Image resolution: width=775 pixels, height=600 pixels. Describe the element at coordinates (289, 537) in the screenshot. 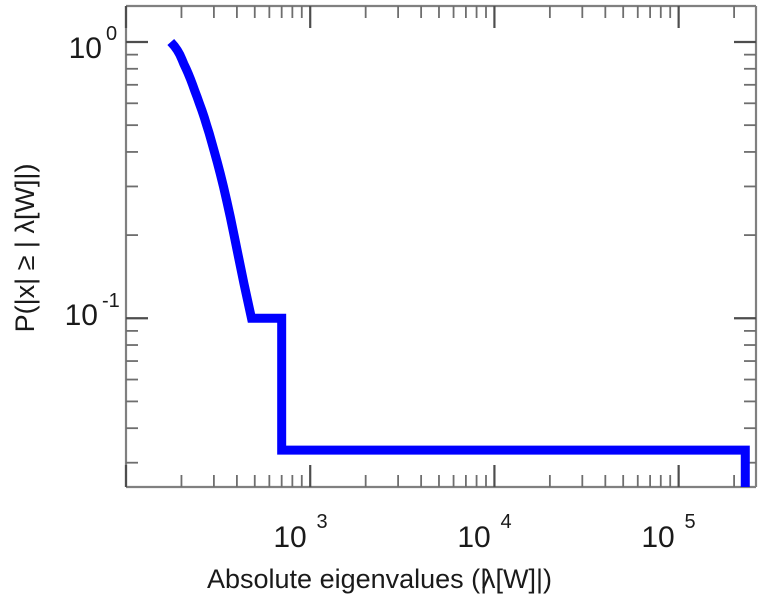

I see `x-tick-mantissa-0: 10` at that location.